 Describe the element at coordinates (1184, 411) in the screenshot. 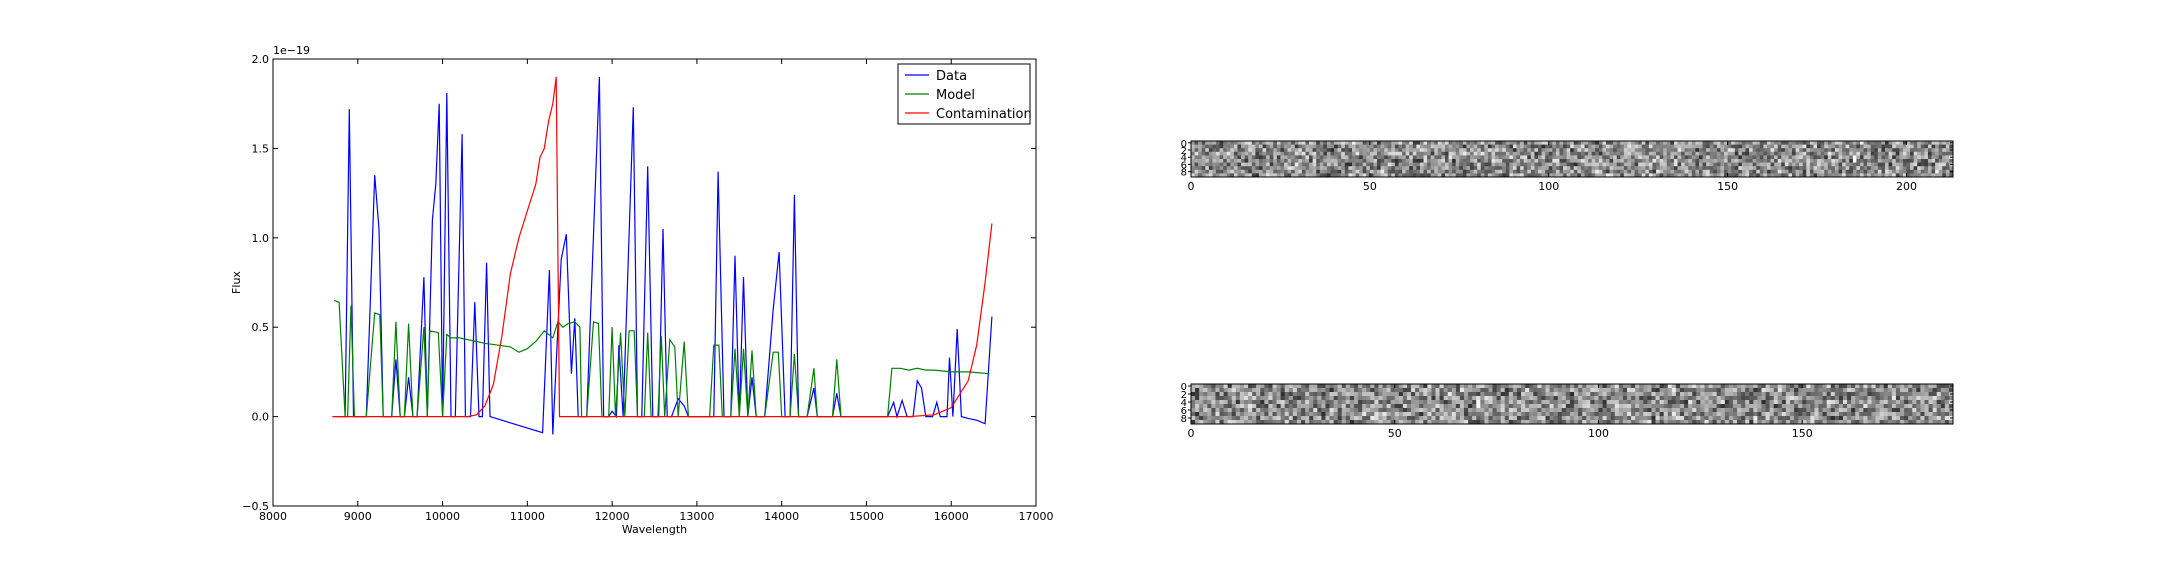

I see `y-tick-label: 6` at that location.